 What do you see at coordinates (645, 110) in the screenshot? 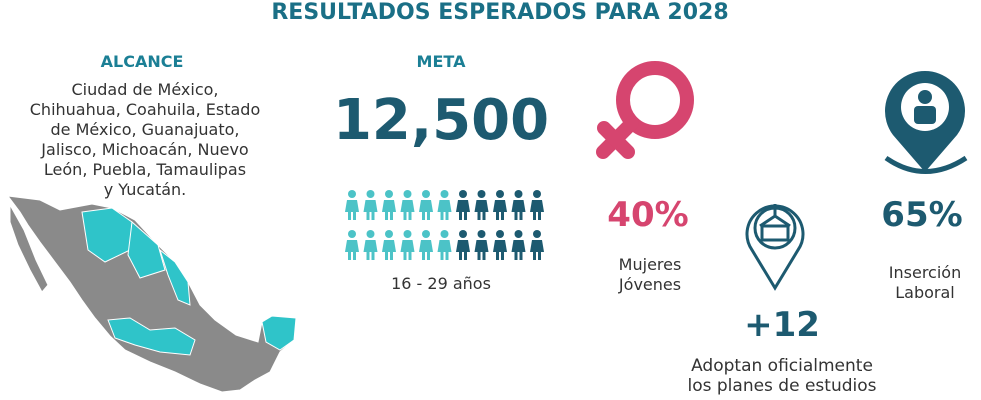
I see `female-symbol` at bounding box center [645, 110].